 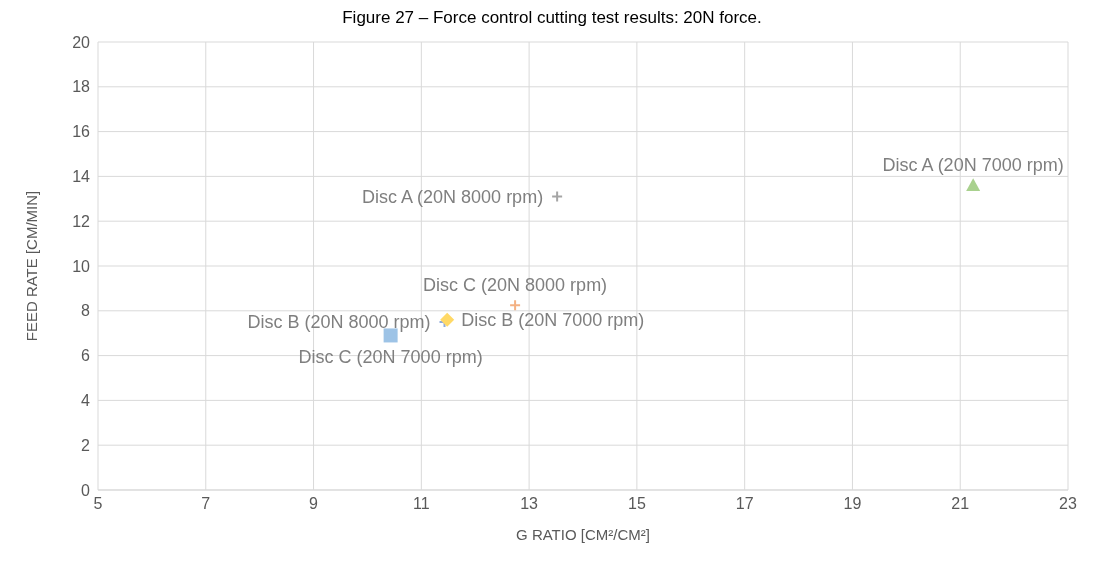 I want to click on series-label: Disc A (20N 7000 rpm), so click(x=973, y=165).